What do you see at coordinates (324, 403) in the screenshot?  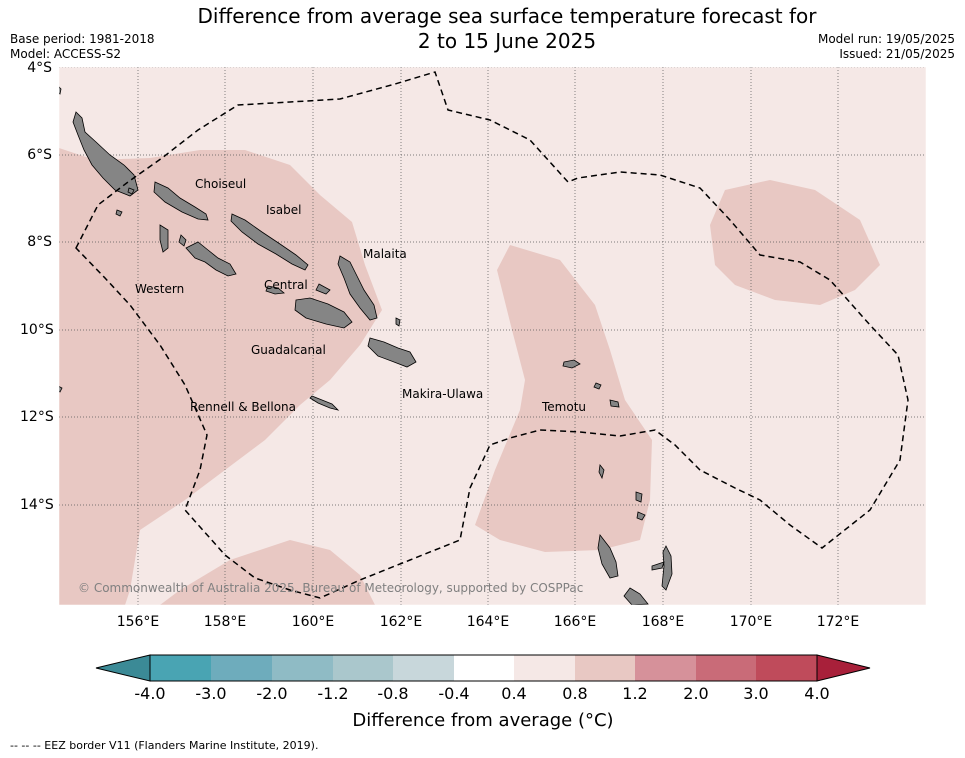 I see `island-rennell` at bounding box center [324, 403].